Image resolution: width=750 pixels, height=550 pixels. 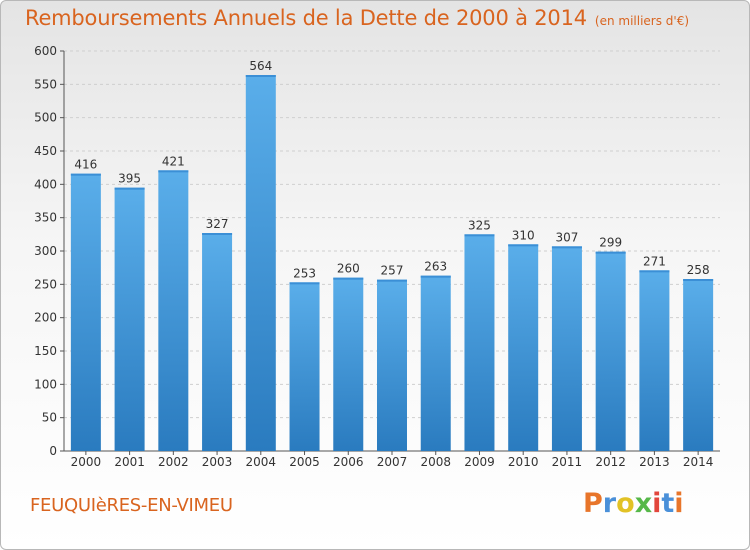 What do you see at coordinates (435, 267) in the screenshot?
I see `data-label: 263` at bounding box center [435, 267].